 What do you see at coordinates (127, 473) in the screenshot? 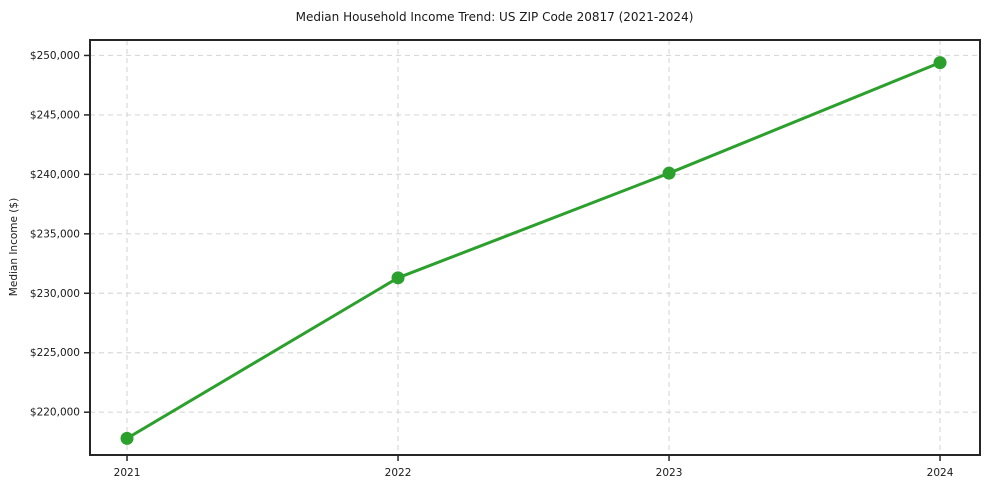
I see `x-tick-label: 2021` at bounding box center [127, 473].